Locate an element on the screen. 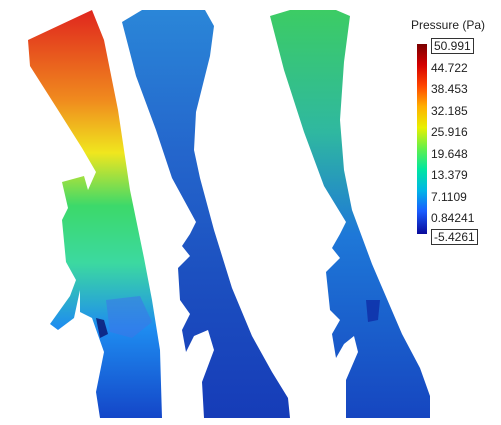  left-throat-shadow is located at coordinates (102, 328).